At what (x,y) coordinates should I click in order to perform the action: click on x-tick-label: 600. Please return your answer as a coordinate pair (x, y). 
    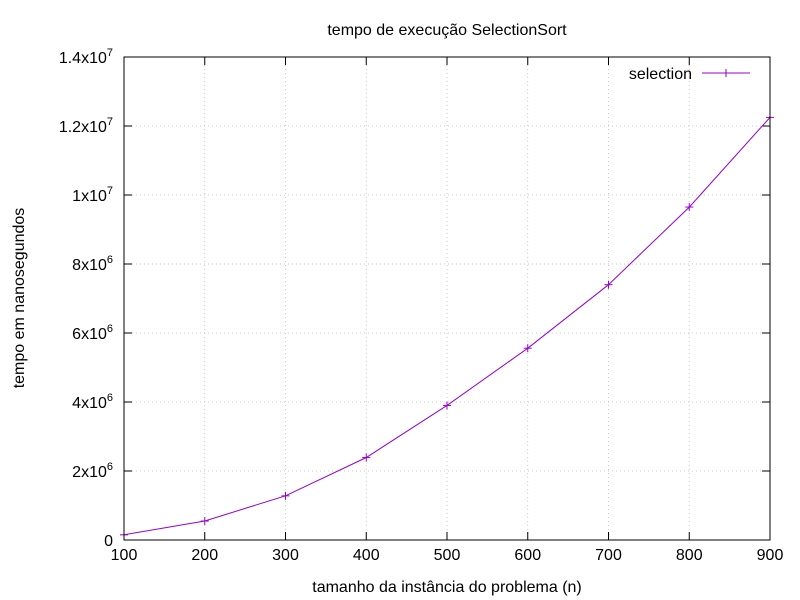
    Looking at the image, I should click on (527, 555).